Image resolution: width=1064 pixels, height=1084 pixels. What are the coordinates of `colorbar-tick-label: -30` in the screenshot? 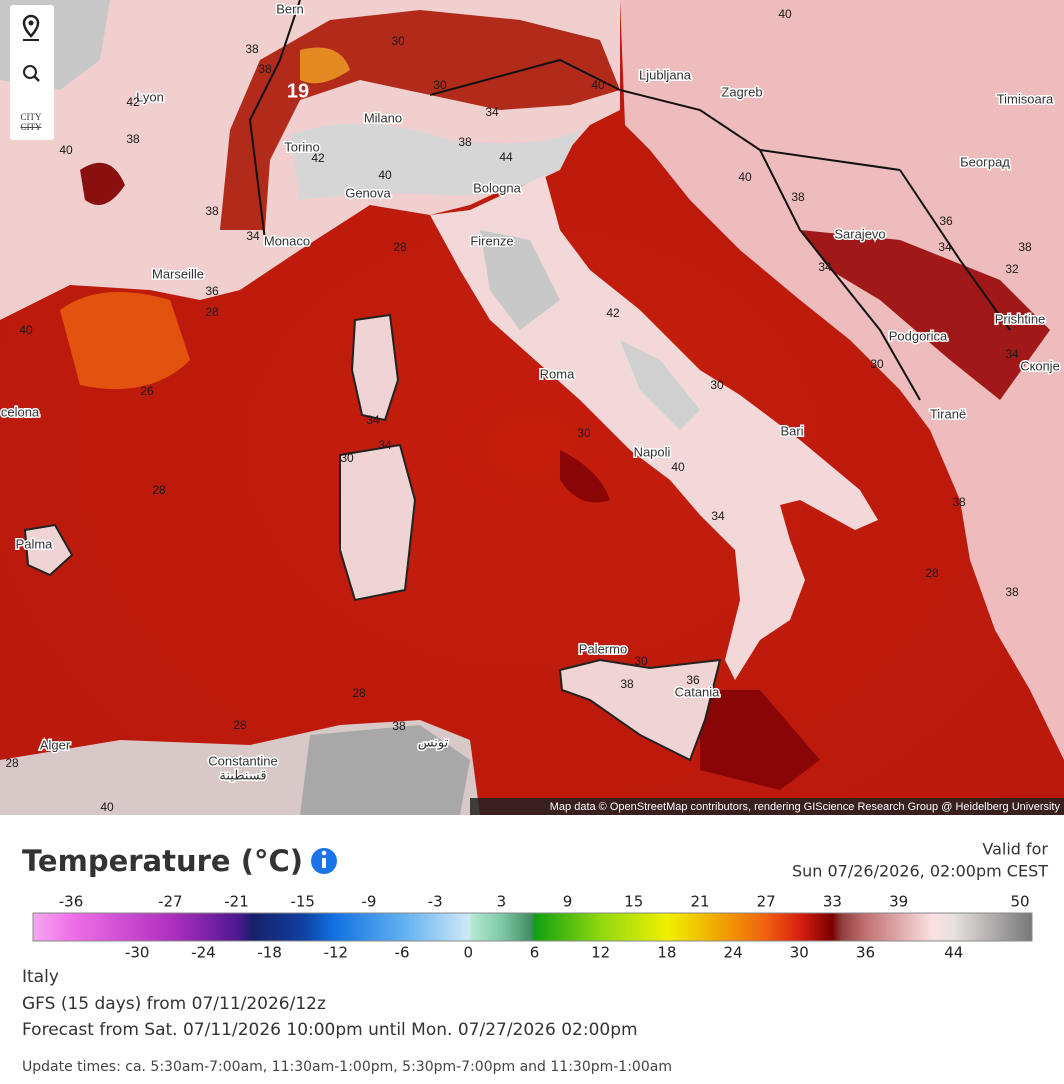 It's located at (137, 953).